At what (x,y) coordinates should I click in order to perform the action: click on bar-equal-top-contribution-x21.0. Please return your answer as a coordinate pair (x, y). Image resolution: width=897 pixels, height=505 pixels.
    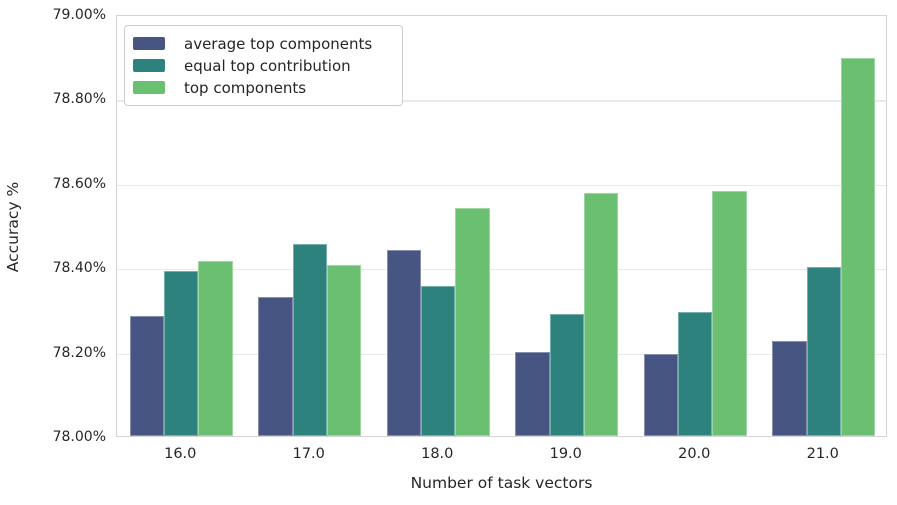
    Looking at the image, I should click on (823, 351).